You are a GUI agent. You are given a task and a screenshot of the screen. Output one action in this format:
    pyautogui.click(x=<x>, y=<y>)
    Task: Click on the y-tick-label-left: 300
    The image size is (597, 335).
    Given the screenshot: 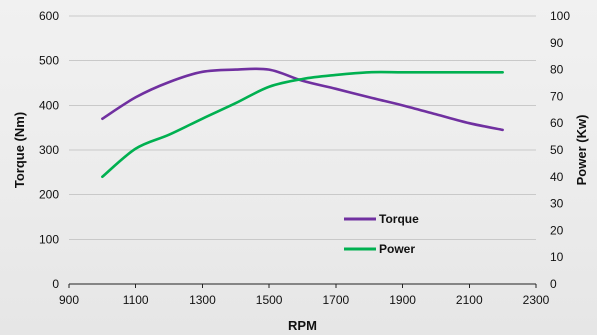 What is the action you would take?
    pyautogui.click(x=49, y=150)
    